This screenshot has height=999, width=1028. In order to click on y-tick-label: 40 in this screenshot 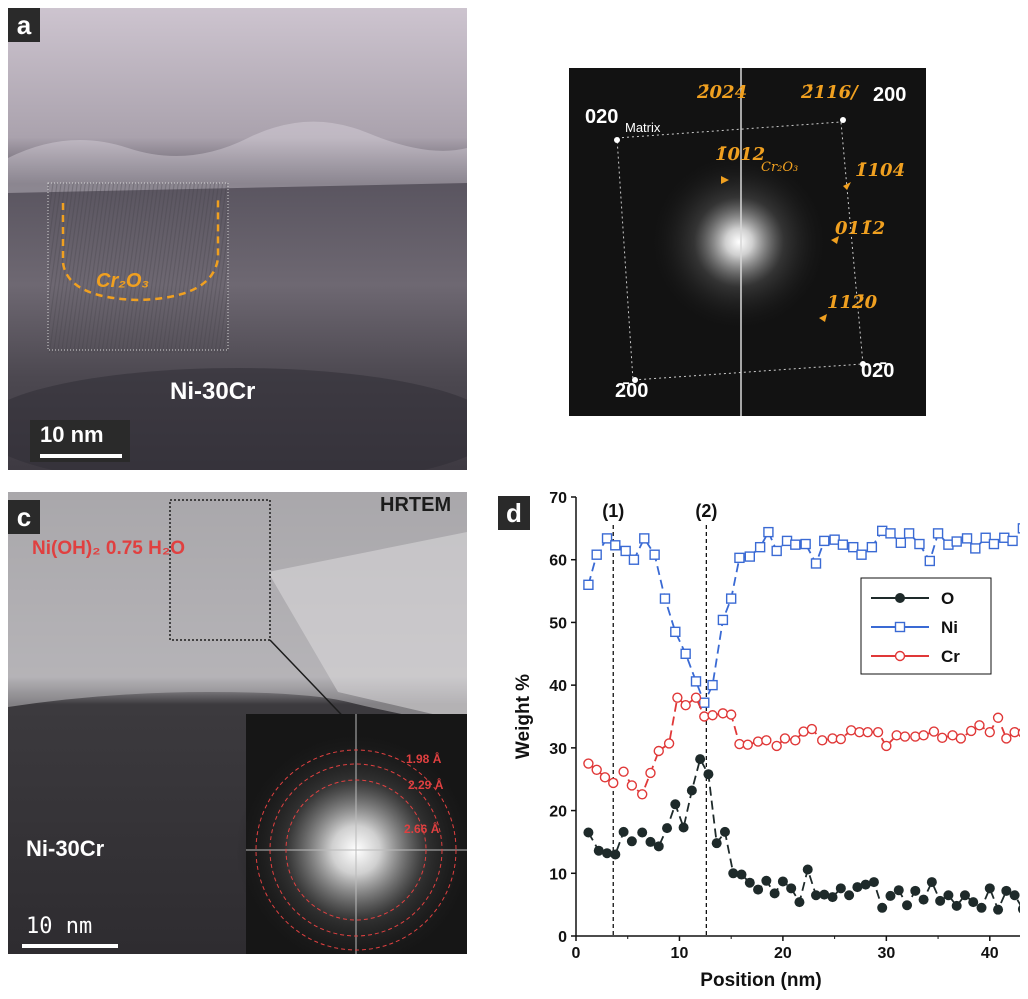, I will do `click(558, 686)`.